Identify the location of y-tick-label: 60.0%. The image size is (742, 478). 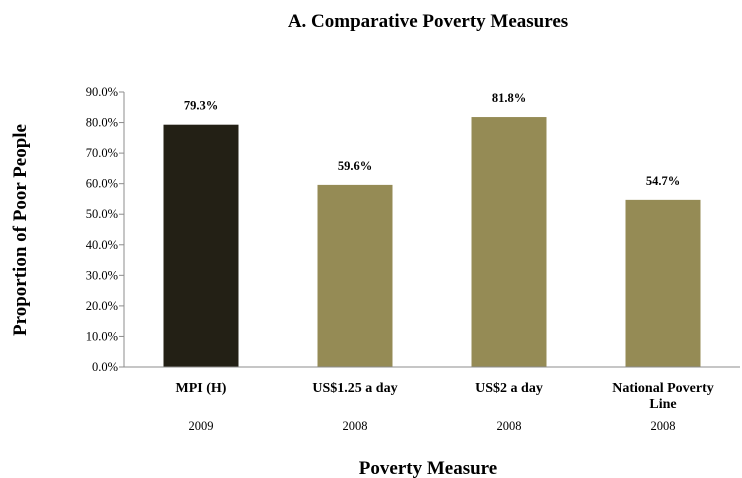
(102, 184).